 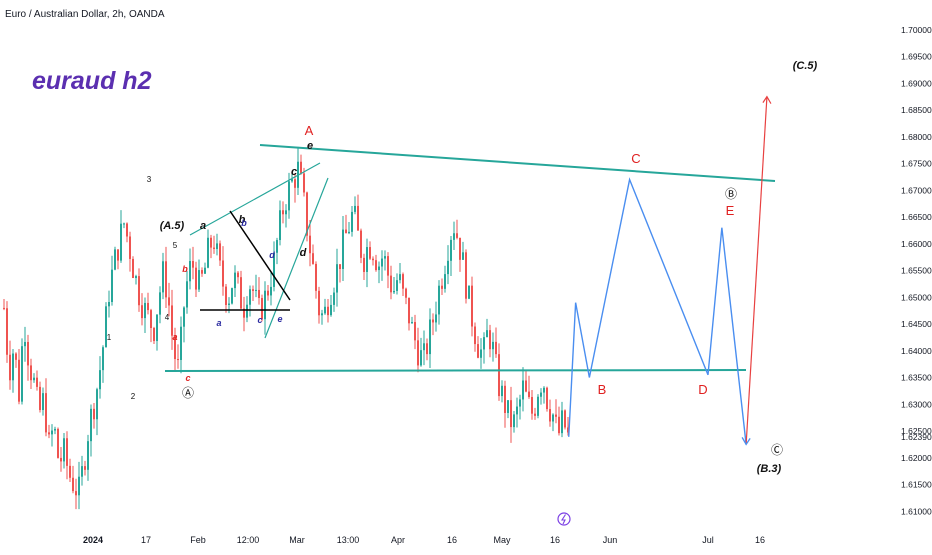 I want to click on event-lightning-icon, so click(x=564, y=519).